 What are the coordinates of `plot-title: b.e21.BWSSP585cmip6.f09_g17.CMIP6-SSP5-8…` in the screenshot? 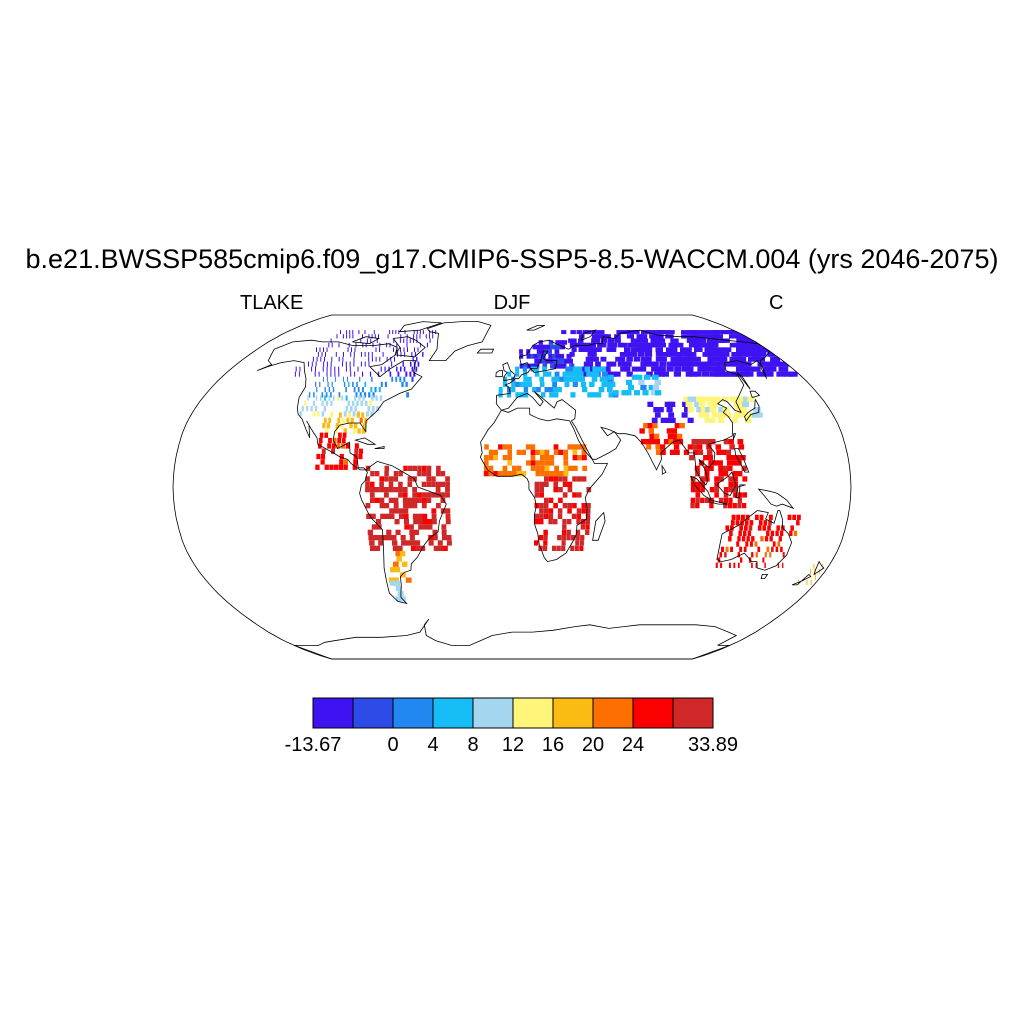 It's located at (512, 259).